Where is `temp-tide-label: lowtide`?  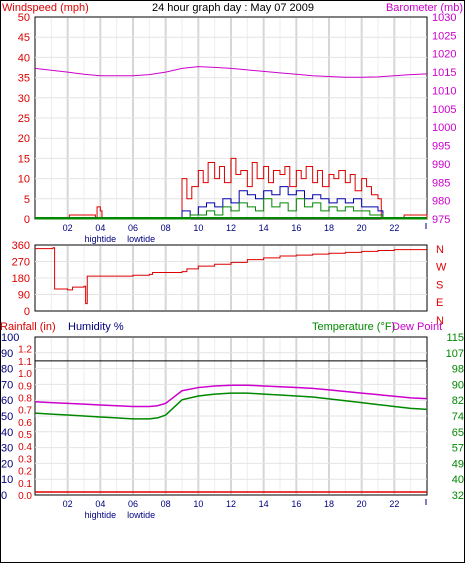
temp-tide-label: lowtide is located at coordinates (141, 515).